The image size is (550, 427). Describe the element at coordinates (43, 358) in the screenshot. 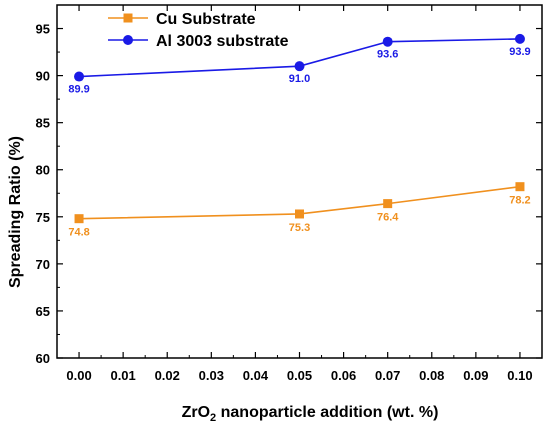

I see `y-tick-label: 60` at that location.